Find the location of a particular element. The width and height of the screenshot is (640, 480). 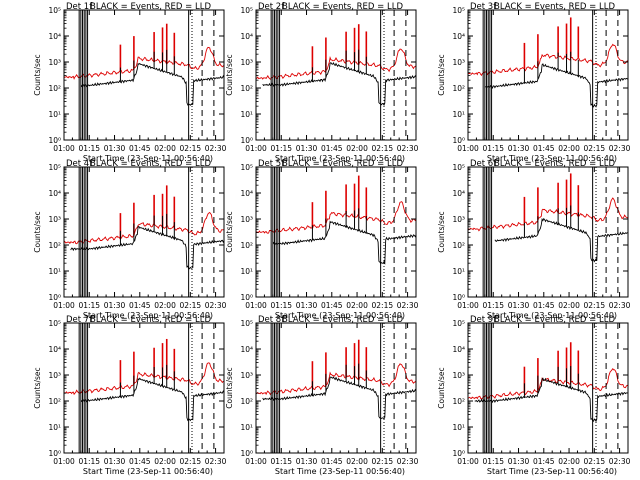

panel-title: Det 5f is located at coordinates (271, 164).